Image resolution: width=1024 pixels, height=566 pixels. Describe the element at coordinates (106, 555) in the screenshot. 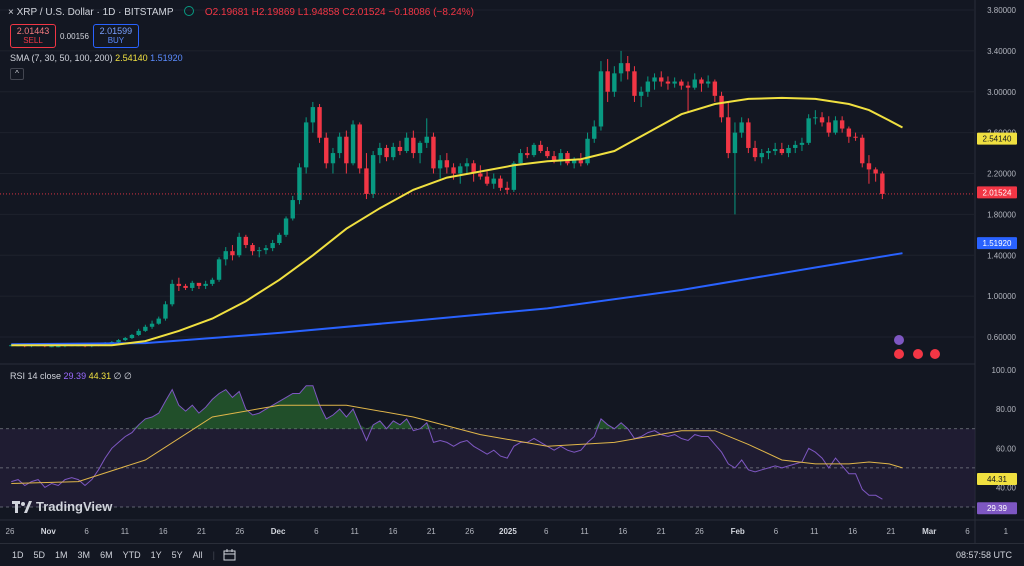

I see `range-6m-button: 6M` at that location.